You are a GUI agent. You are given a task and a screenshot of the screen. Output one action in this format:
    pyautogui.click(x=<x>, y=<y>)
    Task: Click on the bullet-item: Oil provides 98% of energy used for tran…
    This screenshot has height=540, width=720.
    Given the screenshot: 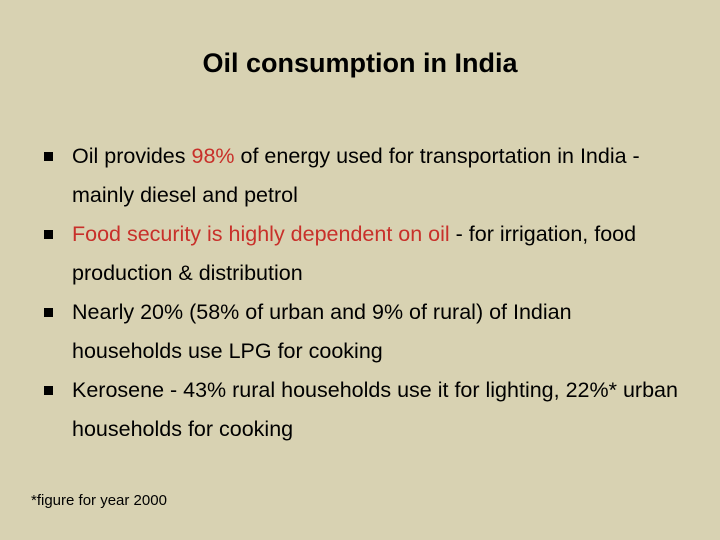 What is the action you would take?
    pyautogui.click(x=360, y=176)
    